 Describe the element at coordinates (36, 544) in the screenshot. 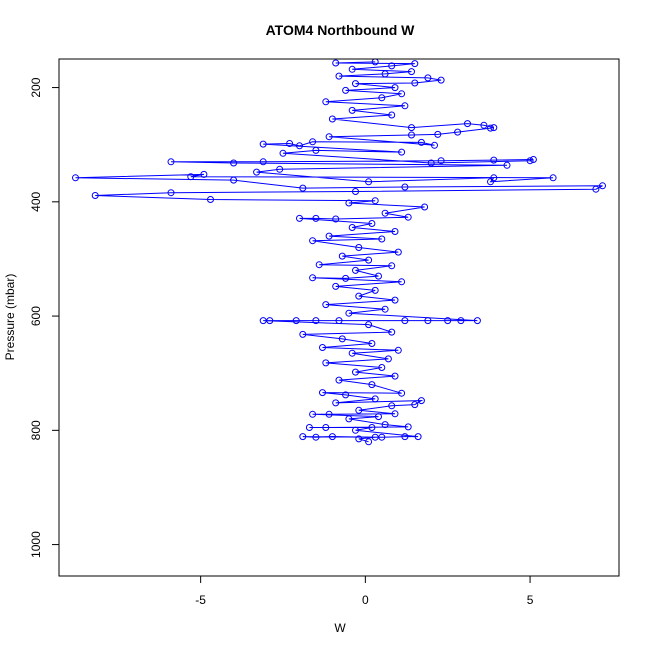

I see `y-tick-label: 1000` at that location.